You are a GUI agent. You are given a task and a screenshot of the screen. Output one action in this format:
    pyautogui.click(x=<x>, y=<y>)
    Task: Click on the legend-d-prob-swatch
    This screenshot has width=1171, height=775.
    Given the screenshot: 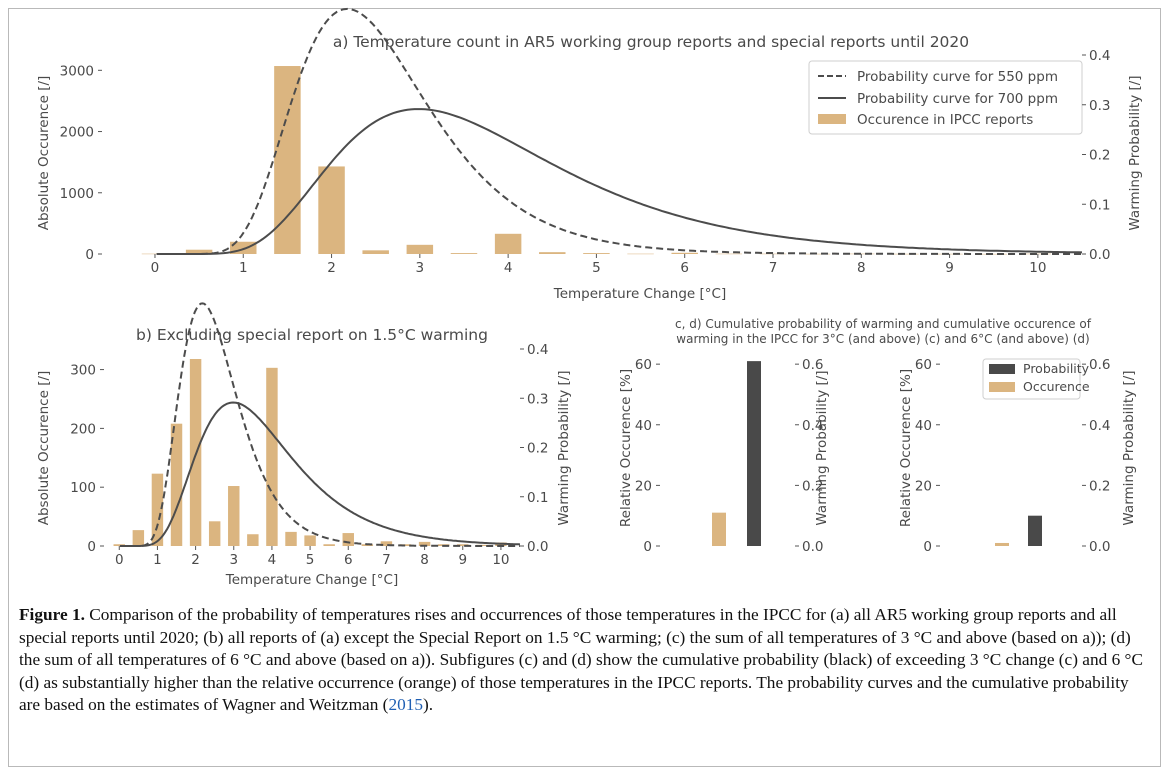 What is the action you would take?
    pyautogui.click(x=1002, y=369)
    